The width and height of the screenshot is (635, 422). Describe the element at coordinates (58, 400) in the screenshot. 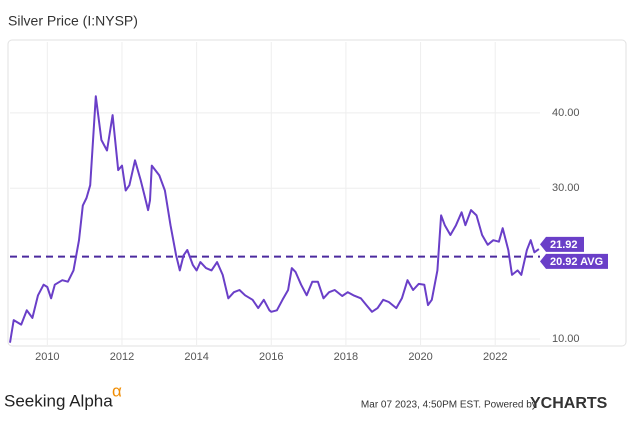

I see `brand: Seeking Alpha` at that location.